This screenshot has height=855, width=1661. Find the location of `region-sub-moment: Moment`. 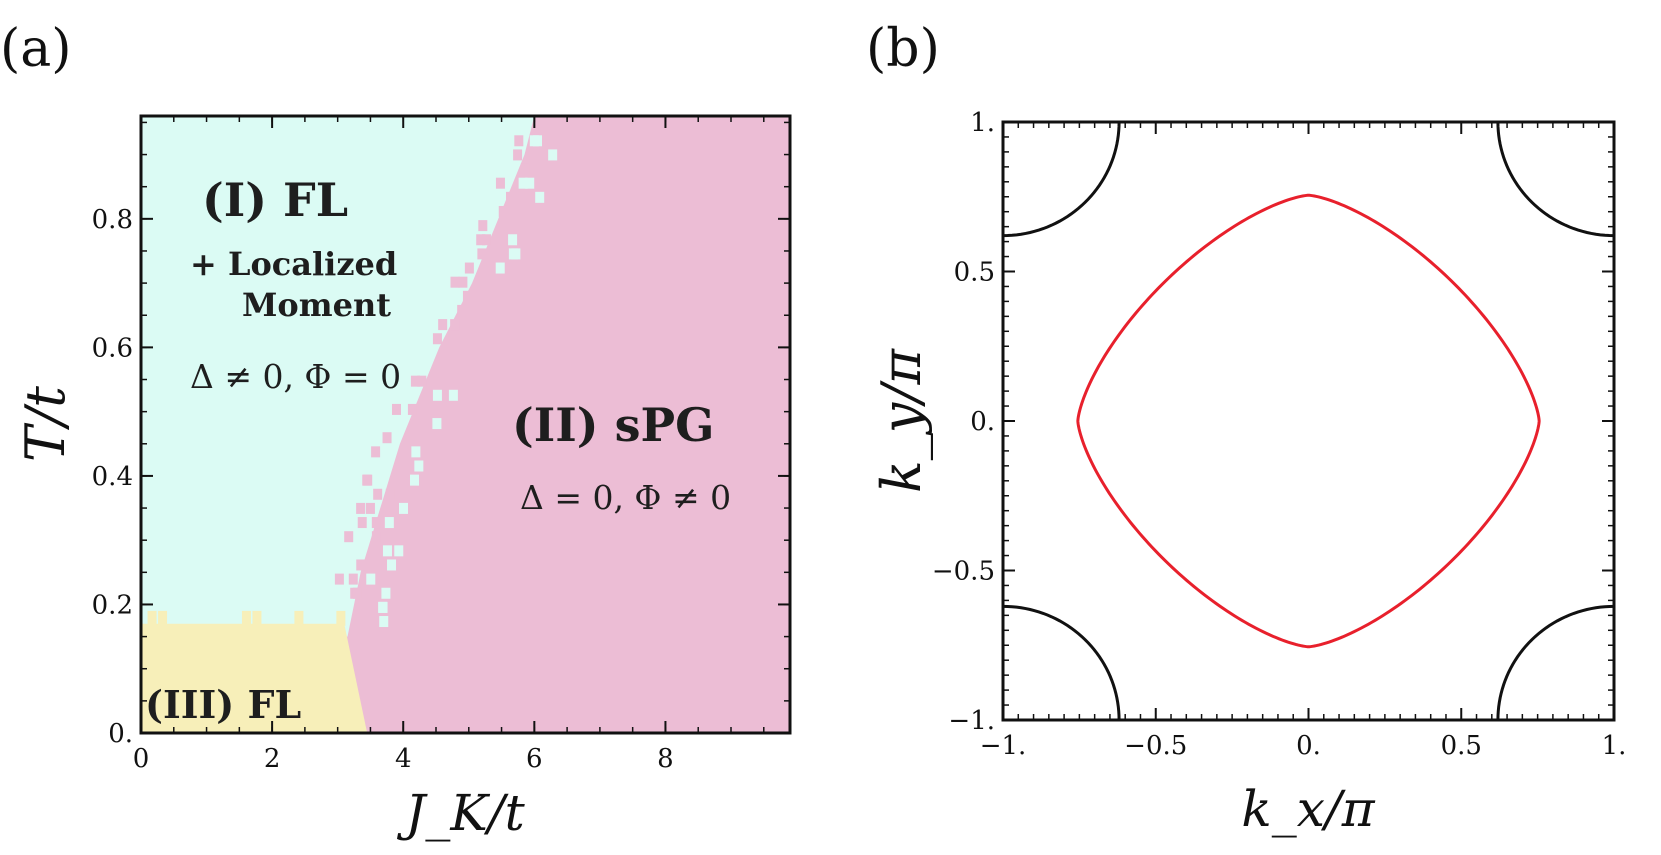

region-sub-moment: Moment is located at coordinates (316, 305).